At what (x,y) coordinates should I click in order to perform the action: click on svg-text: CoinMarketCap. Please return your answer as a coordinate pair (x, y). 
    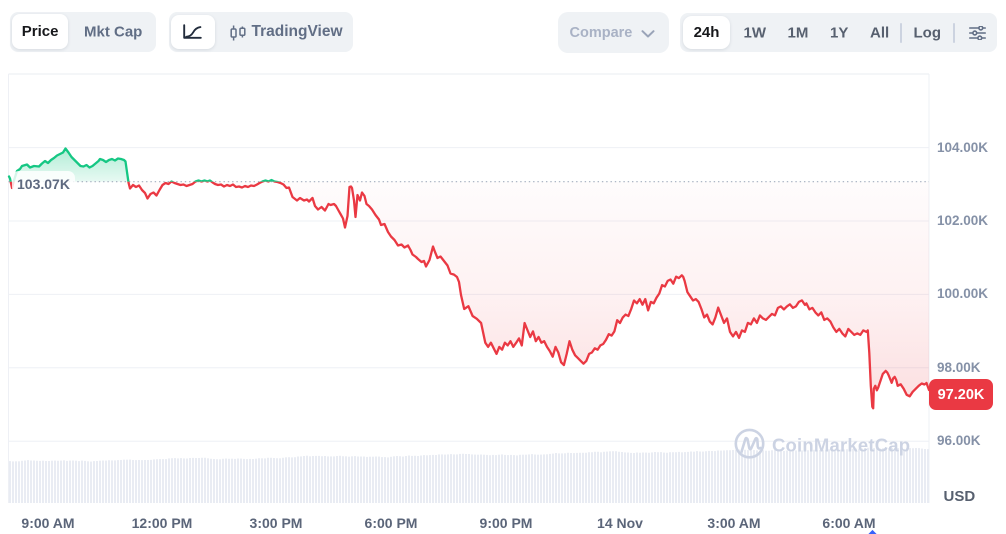
    Looking at the image, I should click on (841, 445).